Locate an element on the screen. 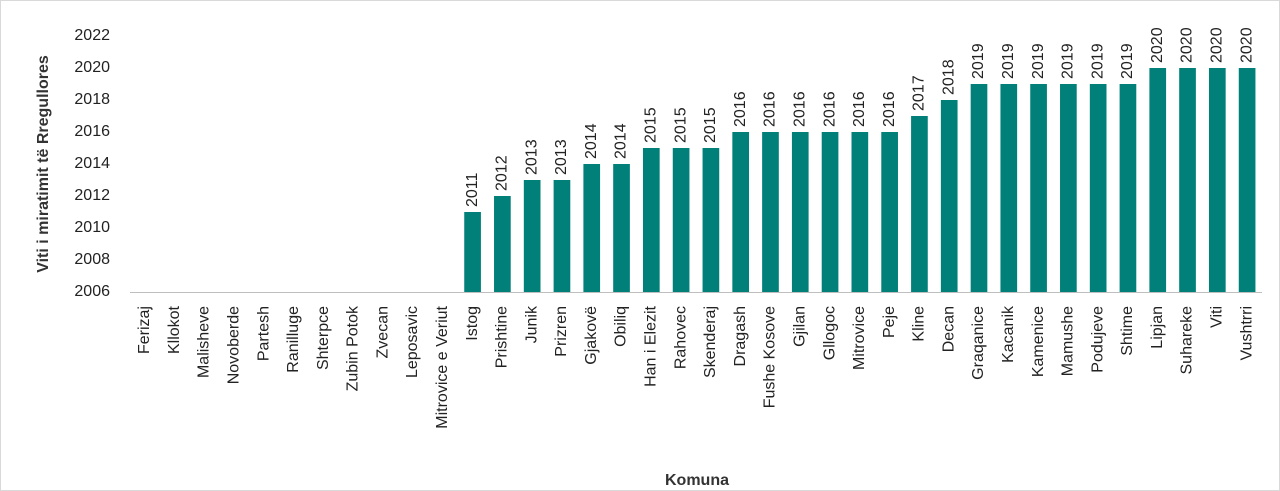 The image size is (1280, 491). x-tick-label: Shtime is located at coordinates (1127, 331).